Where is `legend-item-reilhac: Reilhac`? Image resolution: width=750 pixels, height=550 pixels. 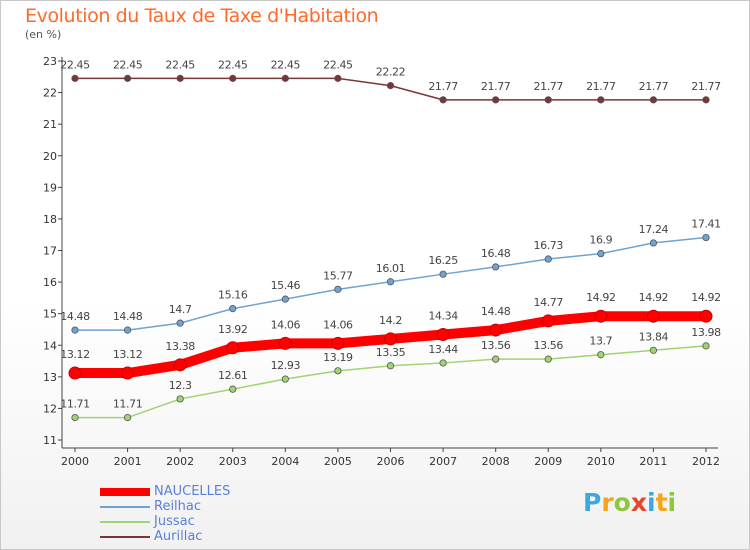
legend-item-reilhac: Reilhac is located at coordinates (230, 506).